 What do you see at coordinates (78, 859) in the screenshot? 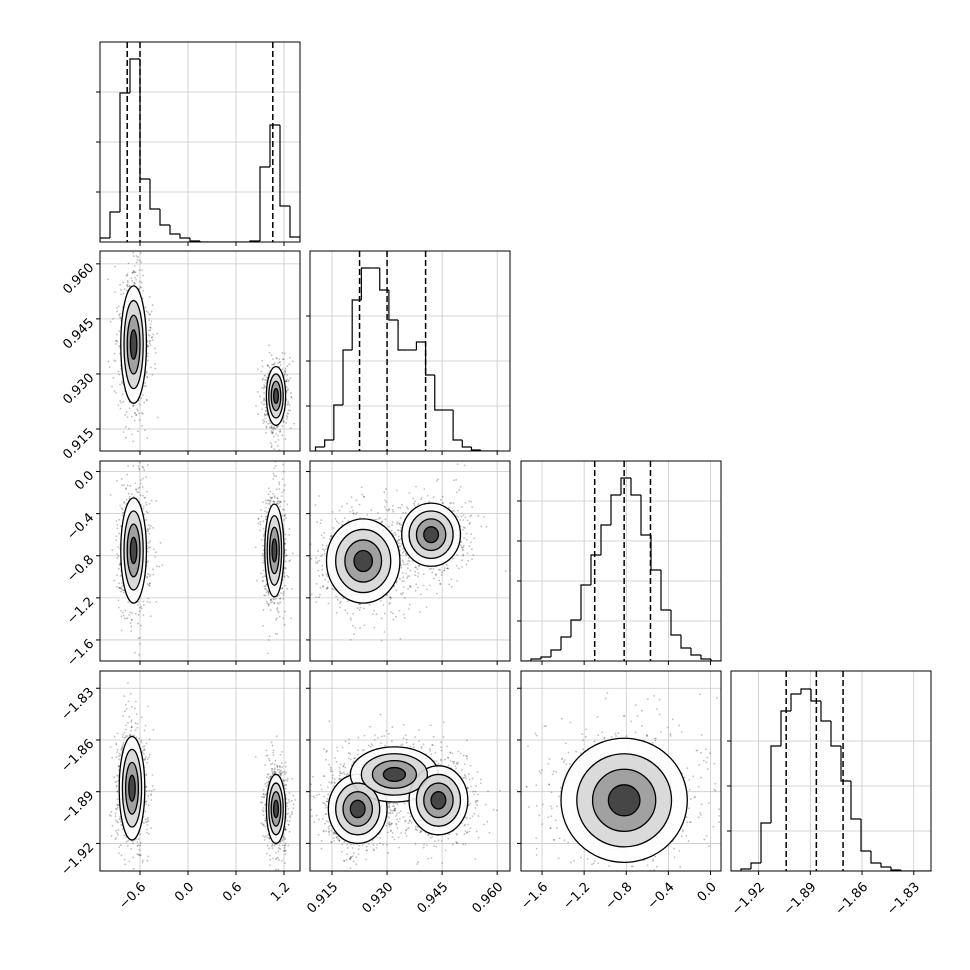
I see `y-tick-label: −1.92` at bounding box center [78, 859].